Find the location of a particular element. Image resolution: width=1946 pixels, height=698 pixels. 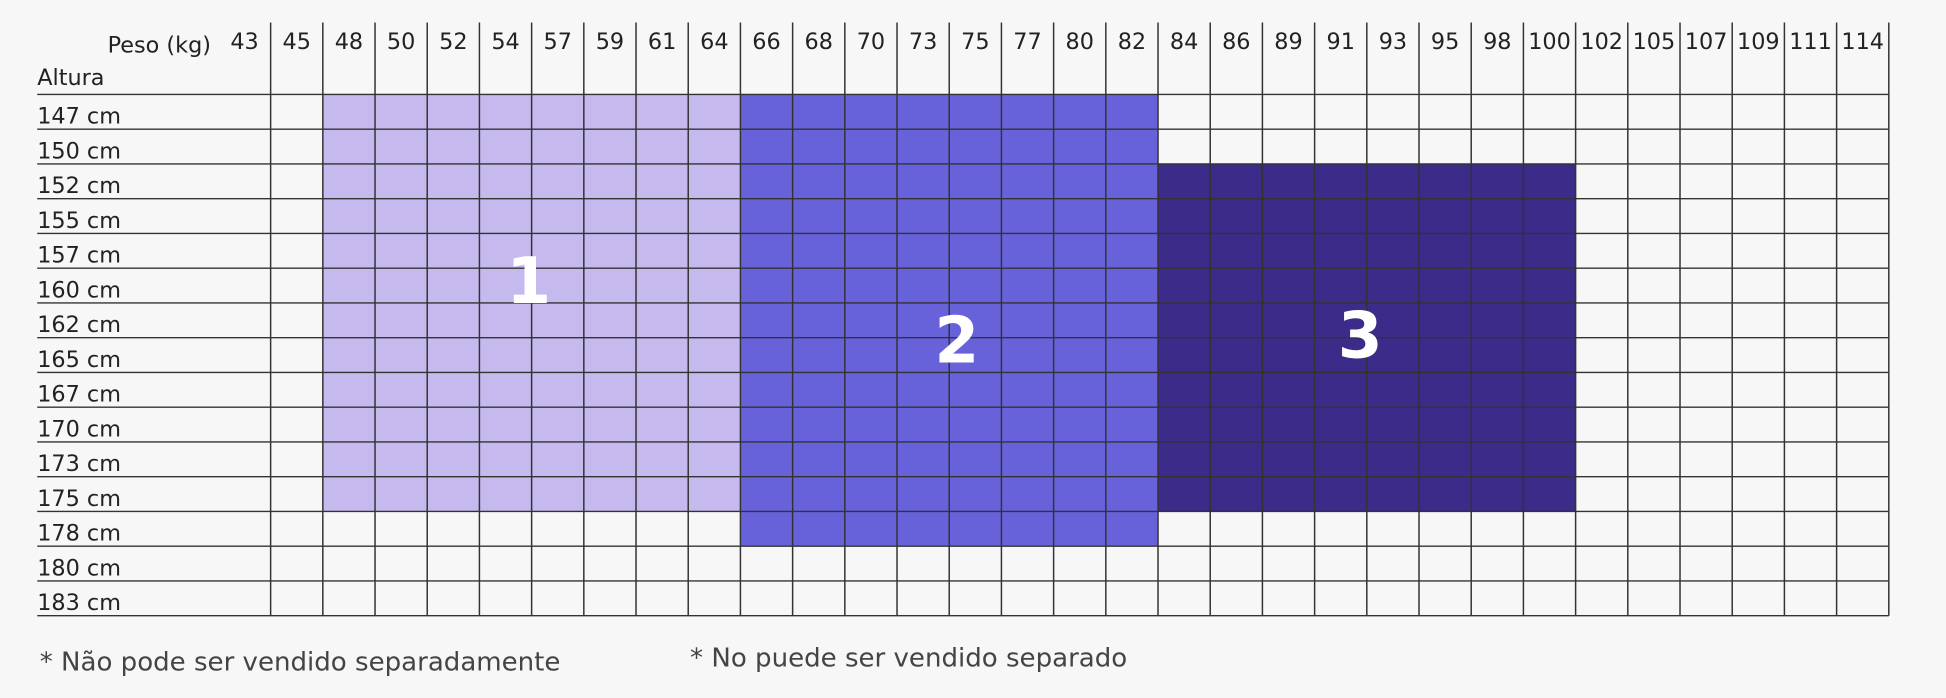

weight-label: 45 is located at coordinates (297, 42).